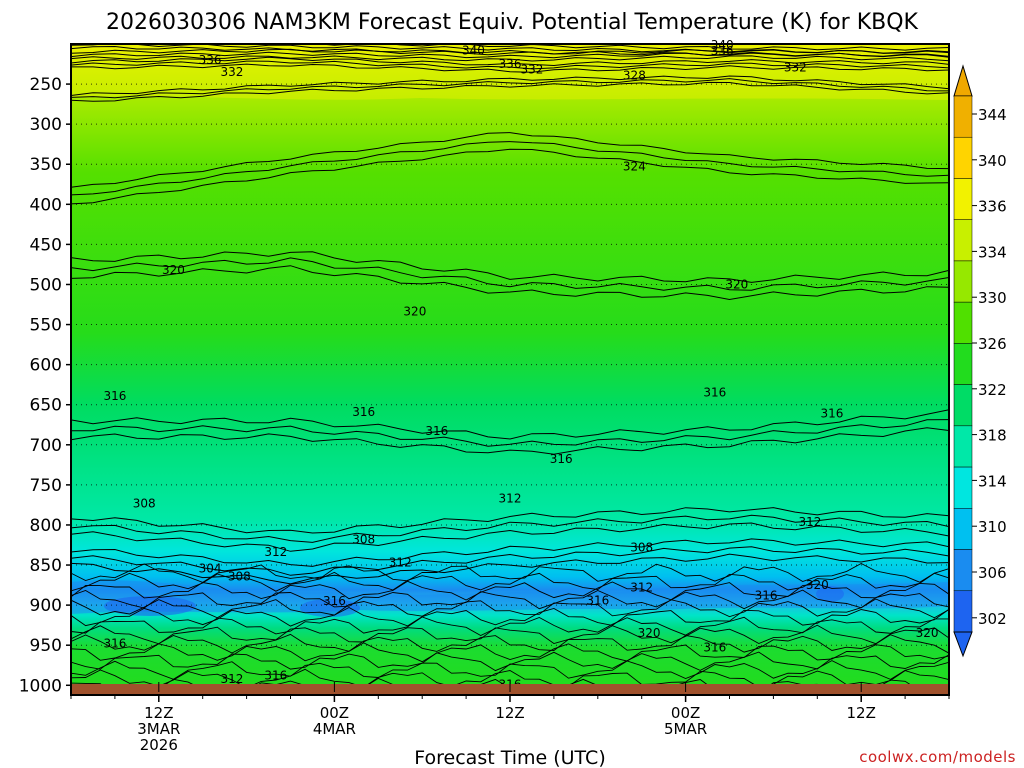  Describe the element at coordinates (992, 436) in the screenshot. I see `colorbar-label: 318` at that location.